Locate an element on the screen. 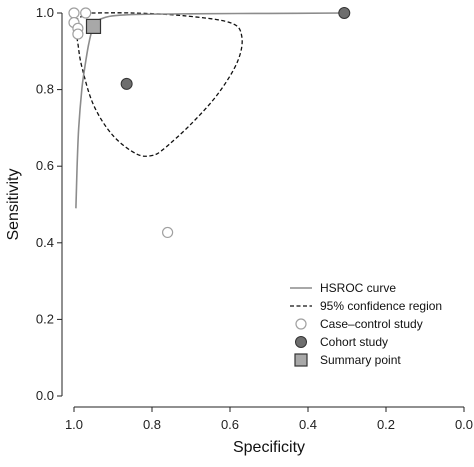  legend-item-hsroc: HSROC curve is located at coordinates (343, 288).